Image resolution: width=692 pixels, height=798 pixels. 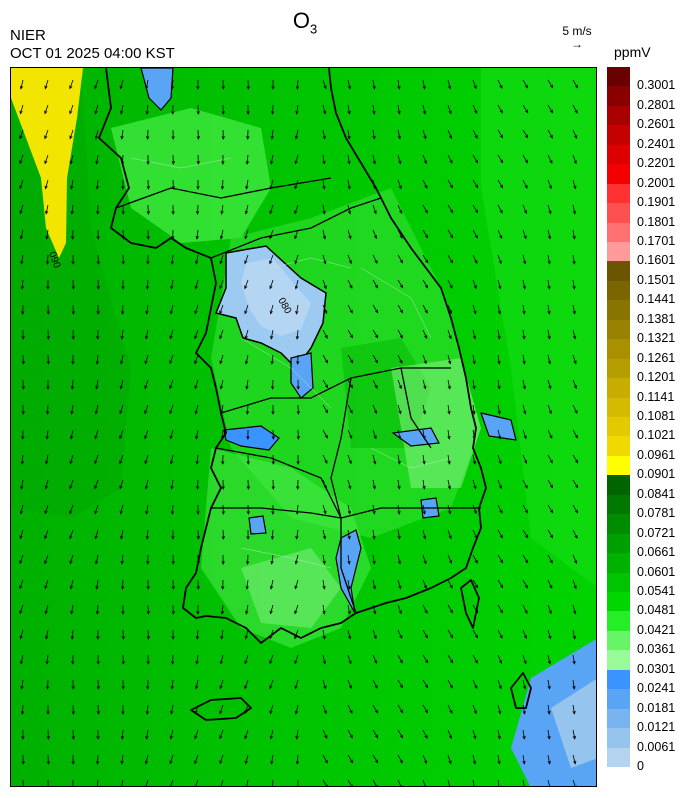 I want to click on agency-label: NIER, so click(x=28, y=35).